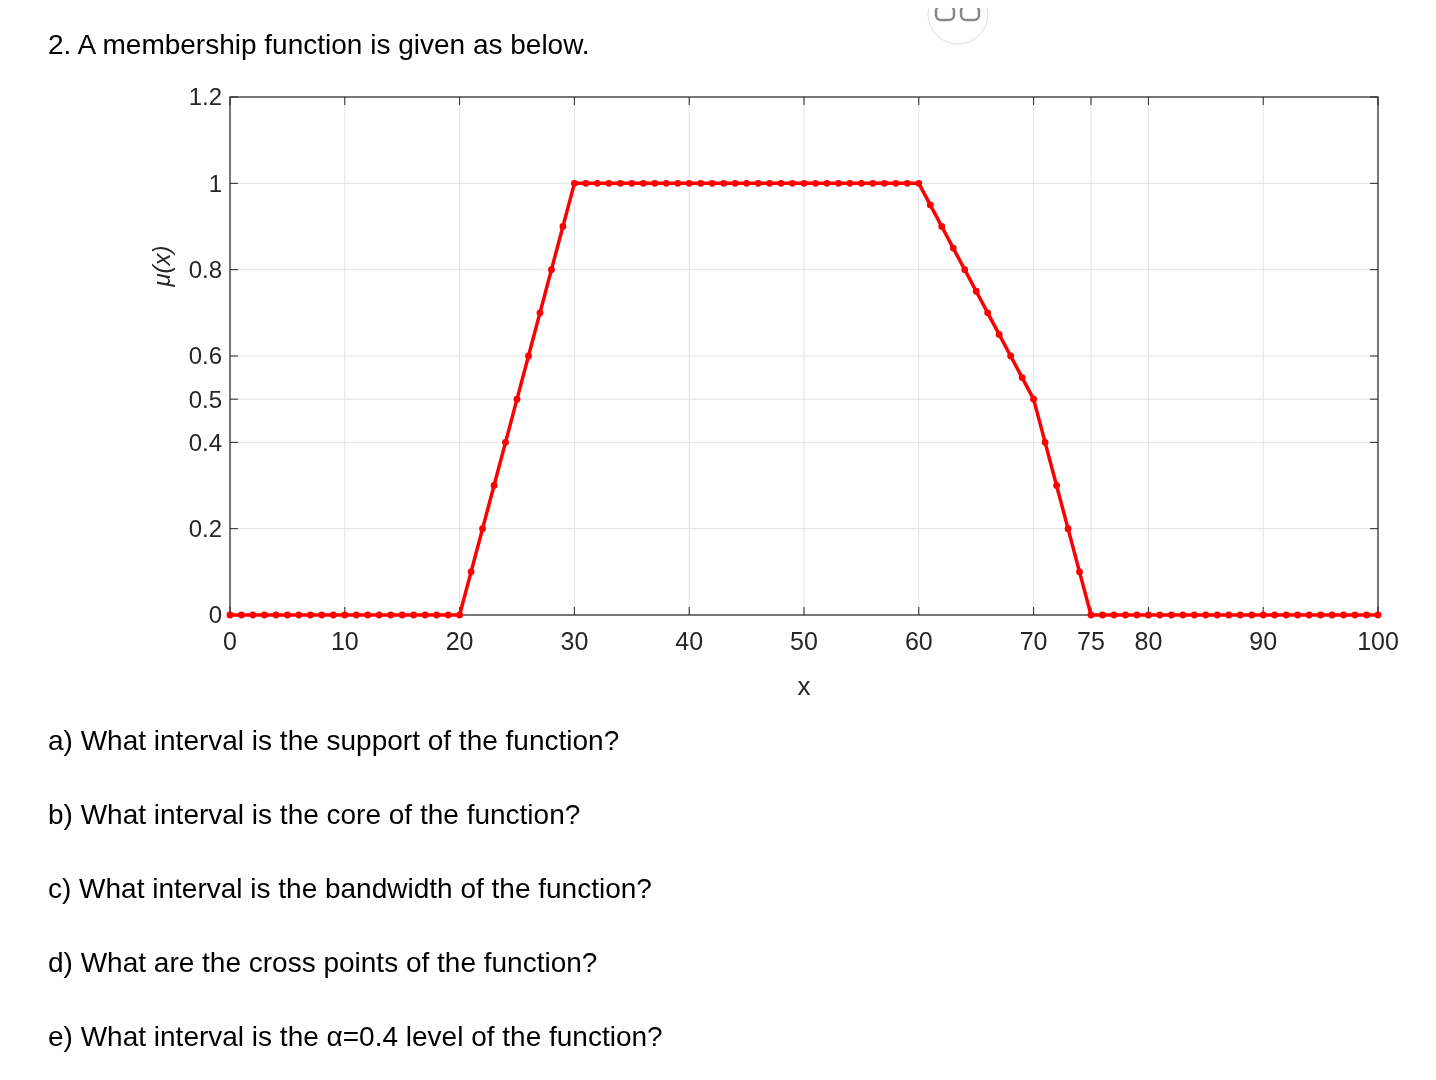 The image size is (1436, 1080). I want to click on y-tick-label: 1.2, so click(205, 97).